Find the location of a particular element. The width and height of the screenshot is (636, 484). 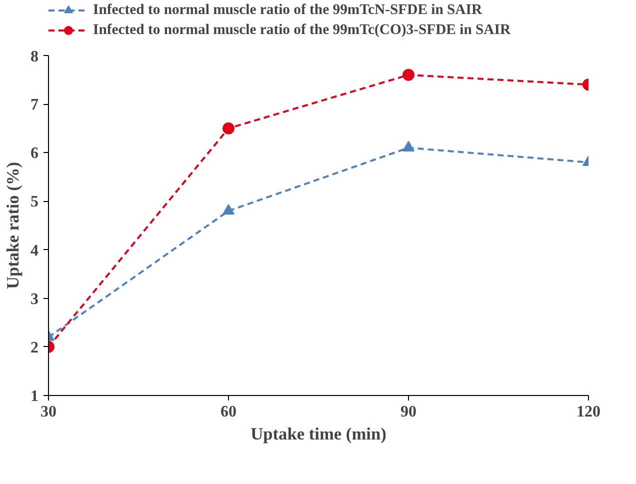

y-tick-label: 1 is located at coordinates (34, 396).